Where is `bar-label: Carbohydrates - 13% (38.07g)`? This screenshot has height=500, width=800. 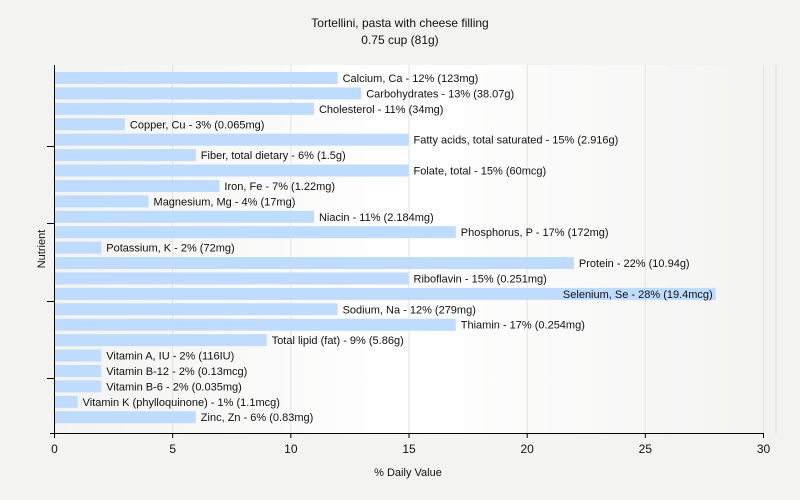 bar-label: Carbohydrates - 13% (38.07g) is located at coordinates (440, 94).